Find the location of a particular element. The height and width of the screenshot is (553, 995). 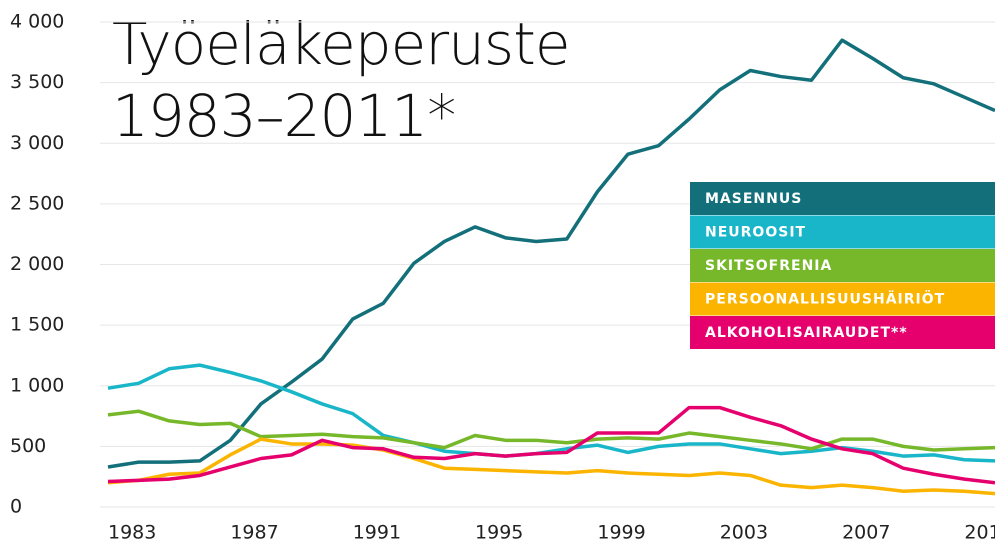

y-tick-label: 4 000 is located at coordinates (37, 22).